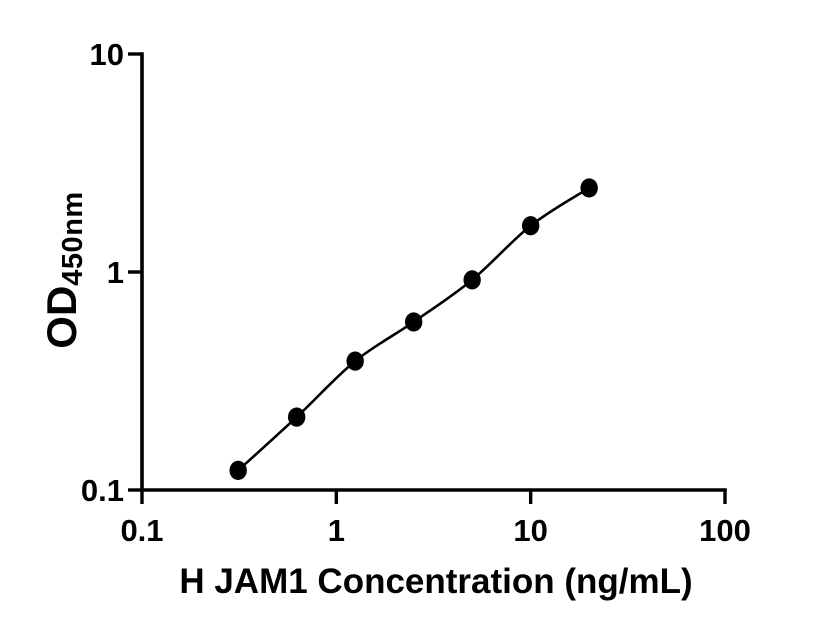  Describe the element at coordinates (725, 530) in the screenshot. I see `x-axis-tick-label: 100` at that location.